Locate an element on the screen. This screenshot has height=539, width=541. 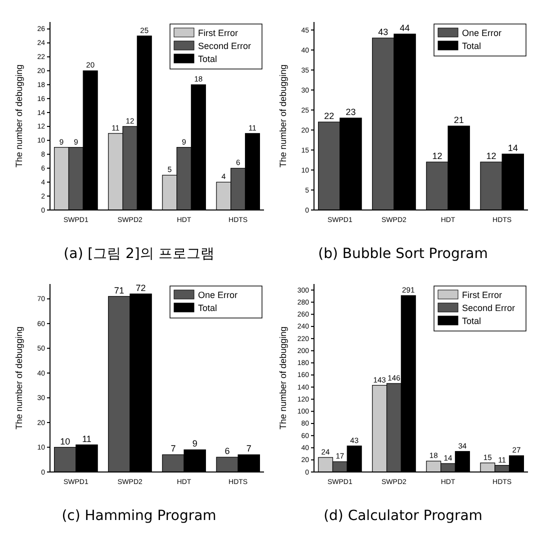
text: (c) Hamming Program is located at coordinates (139, 516).